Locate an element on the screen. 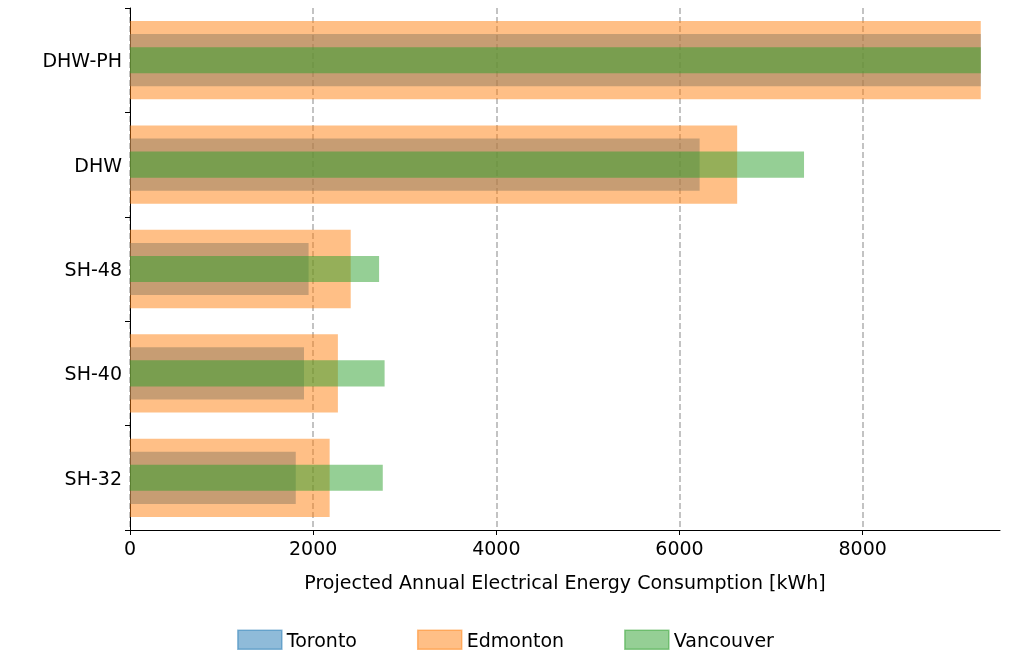 The width and height of the screenshot is (1011, 663). y-tick-label: SH-48 is located at coordinates (93, 269).